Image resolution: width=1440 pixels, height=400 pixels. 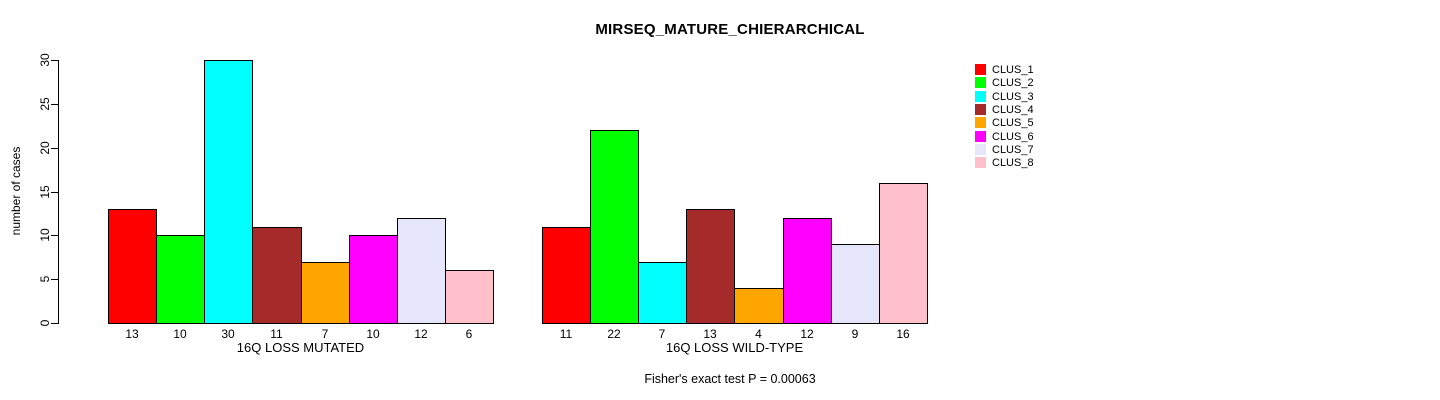 I want to click on bar-value-label: 9, so click(x=855, y=334).